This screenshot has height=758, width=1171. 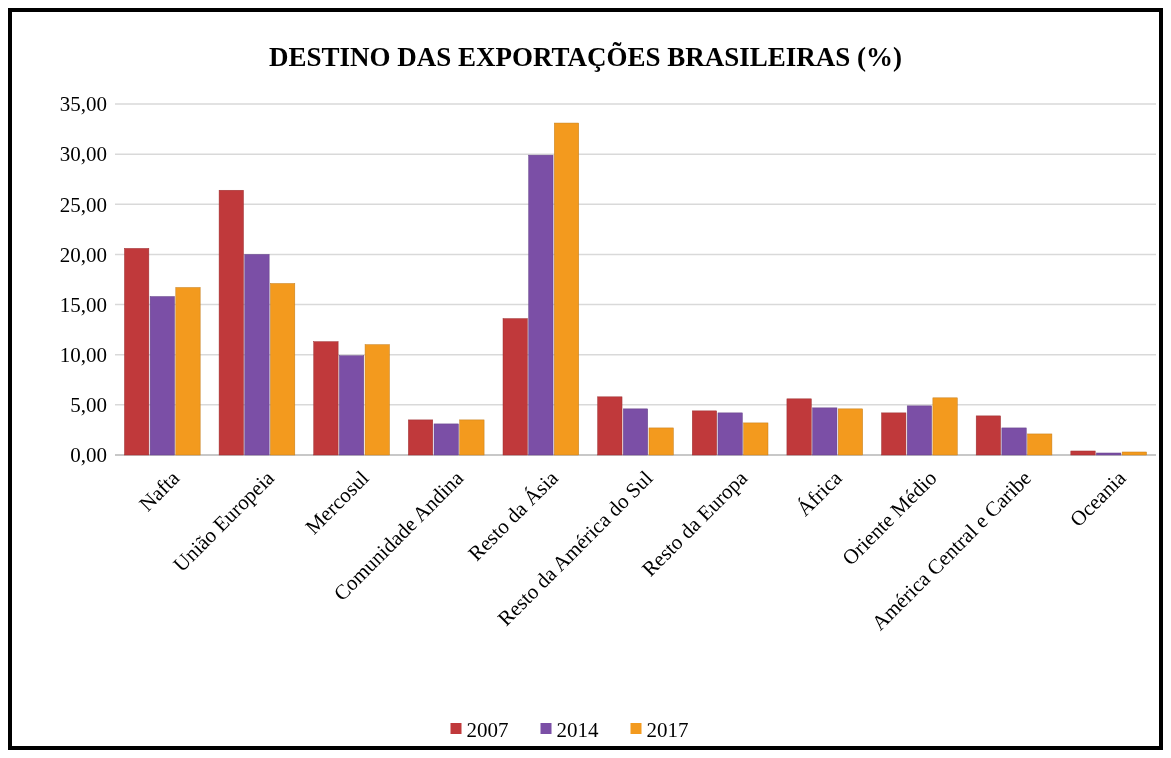 I want to click on y-tick-label: 35,00, so click(x=83, y=104).